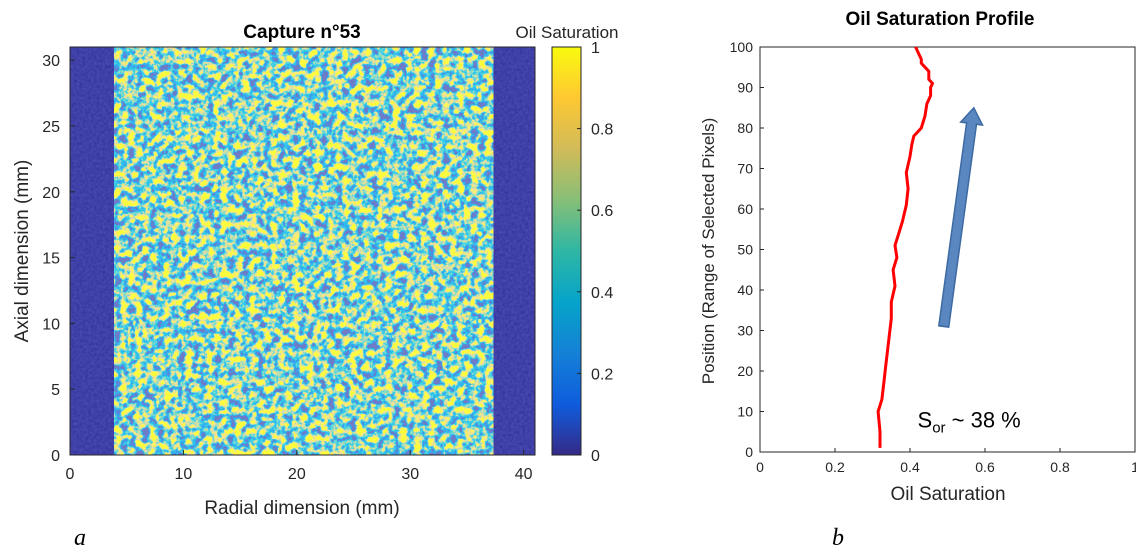 The width and height of the screenshot is (1136, 550). What do you see at coordinates (745, 169) in the screenshot?
I see `profile-y-tick-label: 70` at bounding box center [745, 169].